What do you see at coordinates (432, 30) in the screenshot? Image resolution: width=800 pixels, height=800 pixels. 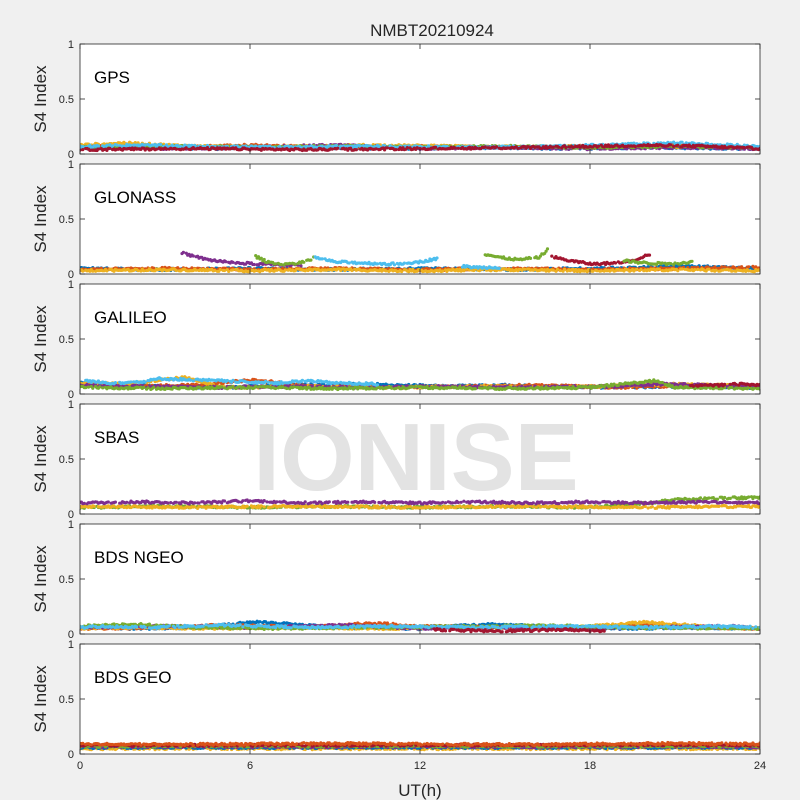 I see `chart-title: NMBT20210924` at bounding box center [432, 30].